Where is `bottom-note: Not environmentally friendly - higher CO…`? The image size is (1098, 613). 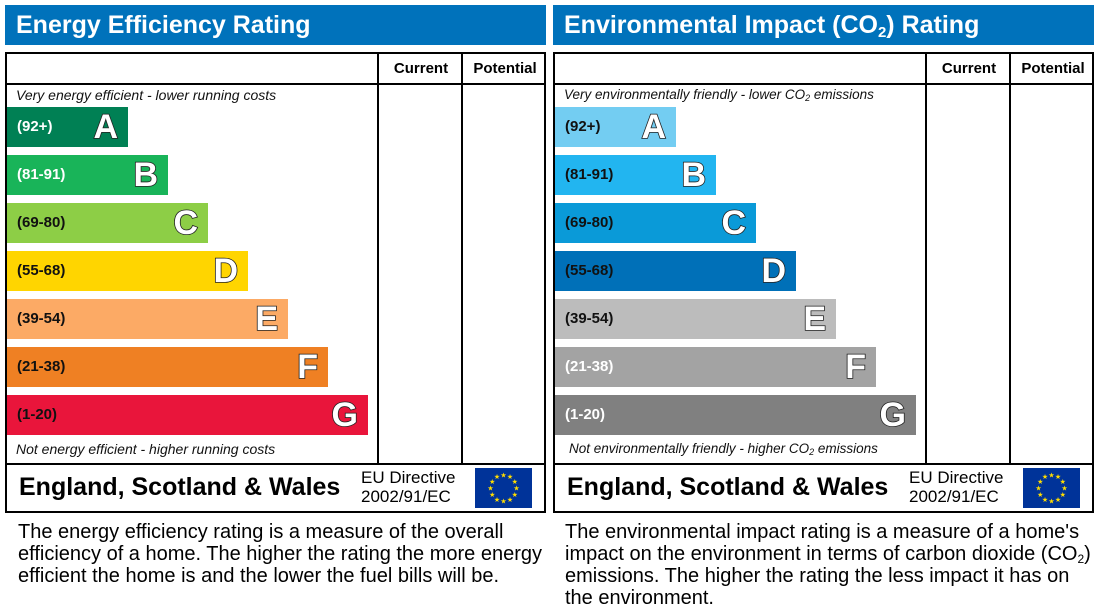
bottom-note: Not environmentally friendly - higher CO… is located at coordinates (723, 449).